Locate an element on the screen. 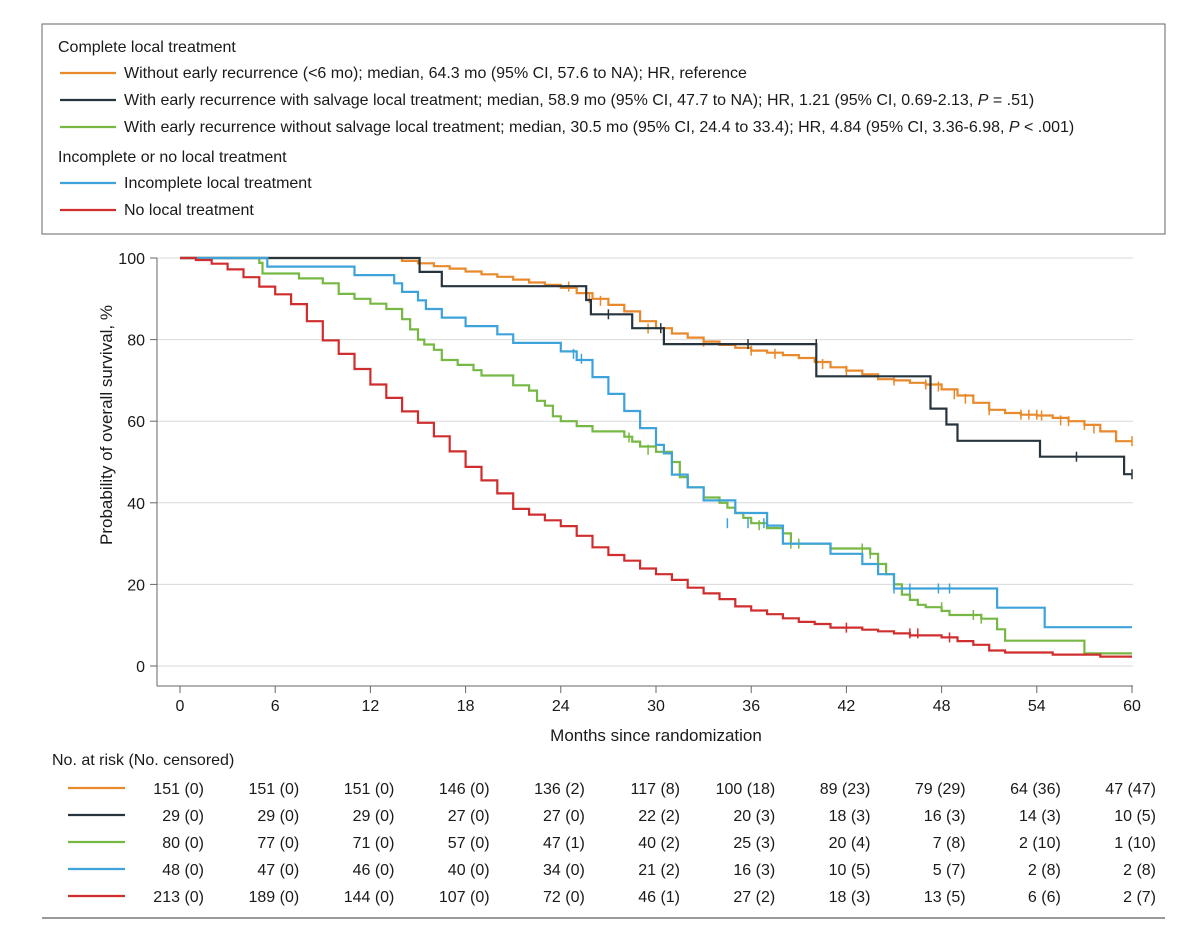 This screenshot has height=930, width=1200. risk-cell: 40 (2) is located at coordinates (659, 843).